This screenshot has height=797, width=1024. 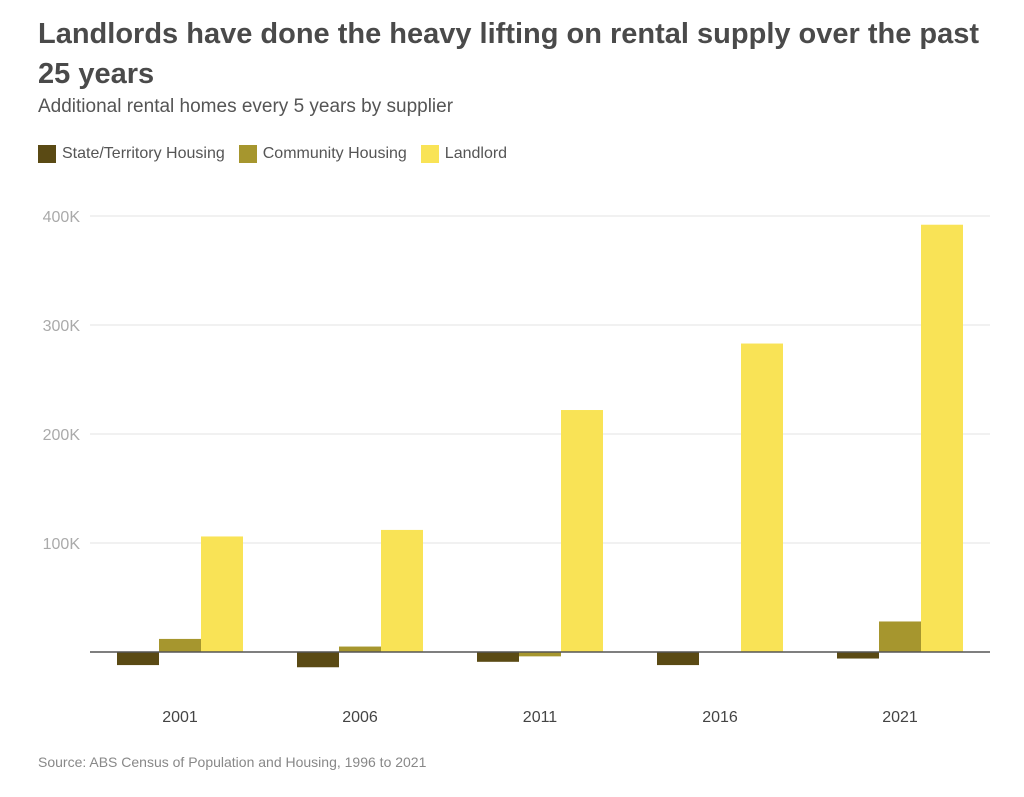 What do you see at coordinates (900, 717) in the screenshot?
I see `x-tick-label: 2021` at bounding box center [900, 717].